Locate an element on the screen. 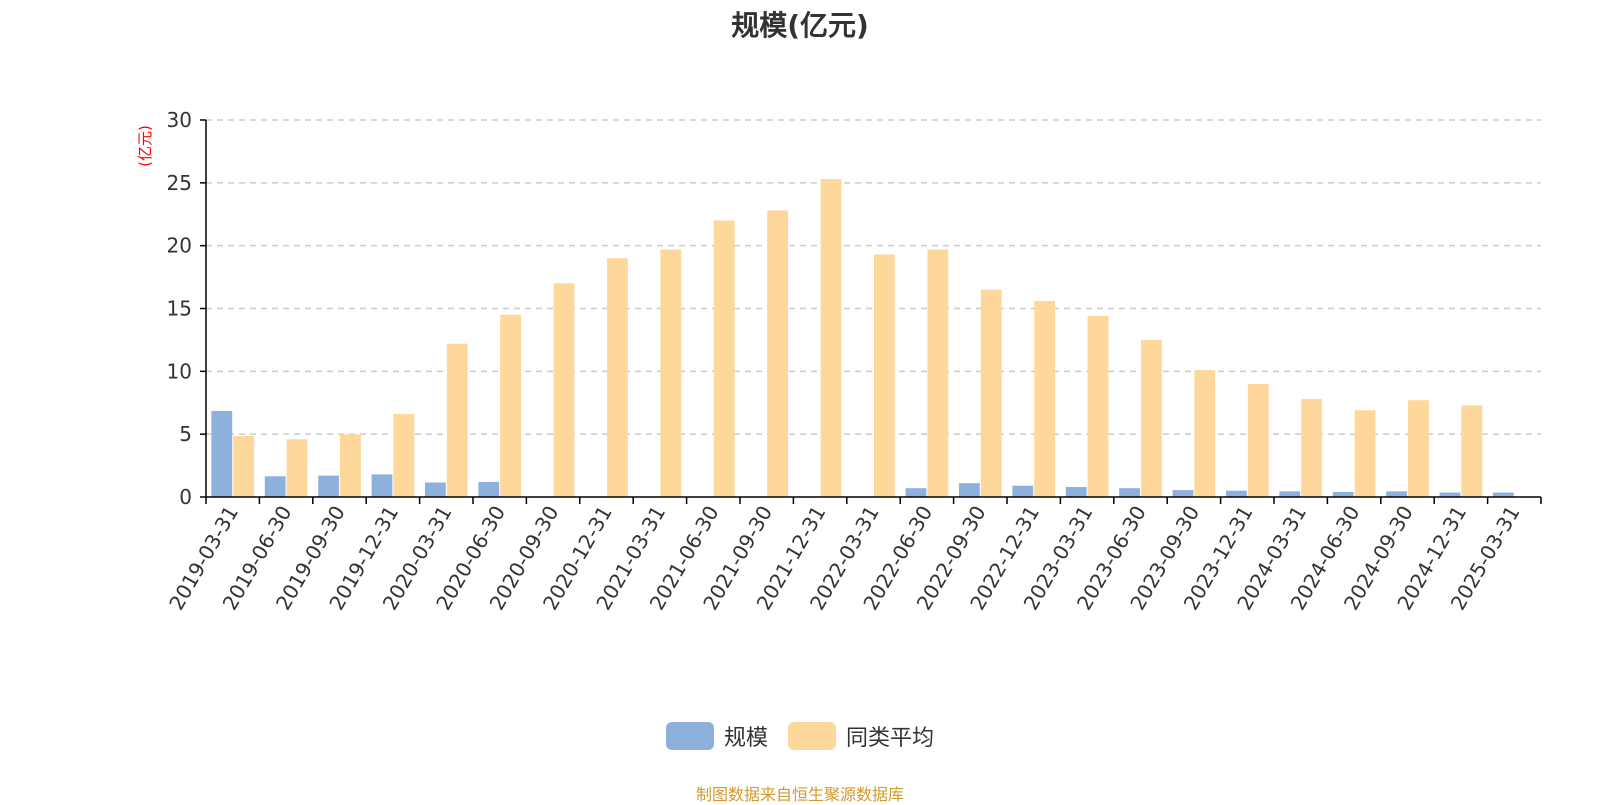 The width and height of the screenshot is (1600, 805). legend: 规模 同类平均 is located at coordinates (800, 736).